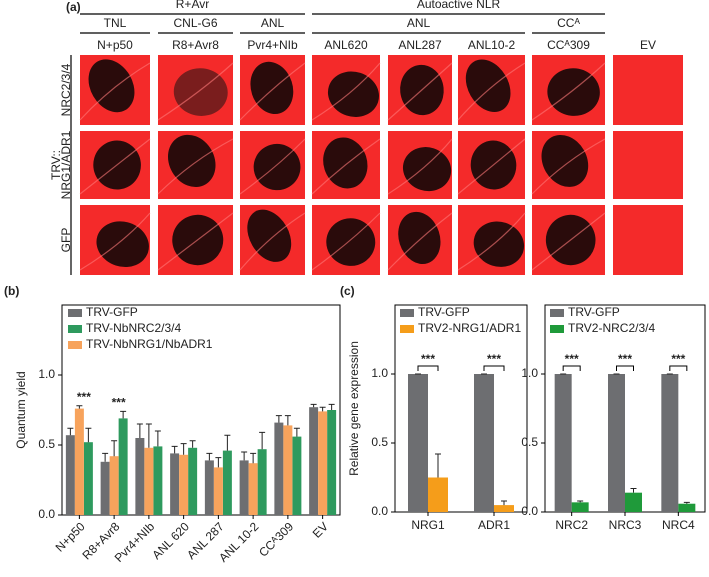 Image resolution: width=709 pixels, height=577 pixels. Describe the element at coordinates (419, 23) in the screenshot. I see `subgroup: ANL` at that location.